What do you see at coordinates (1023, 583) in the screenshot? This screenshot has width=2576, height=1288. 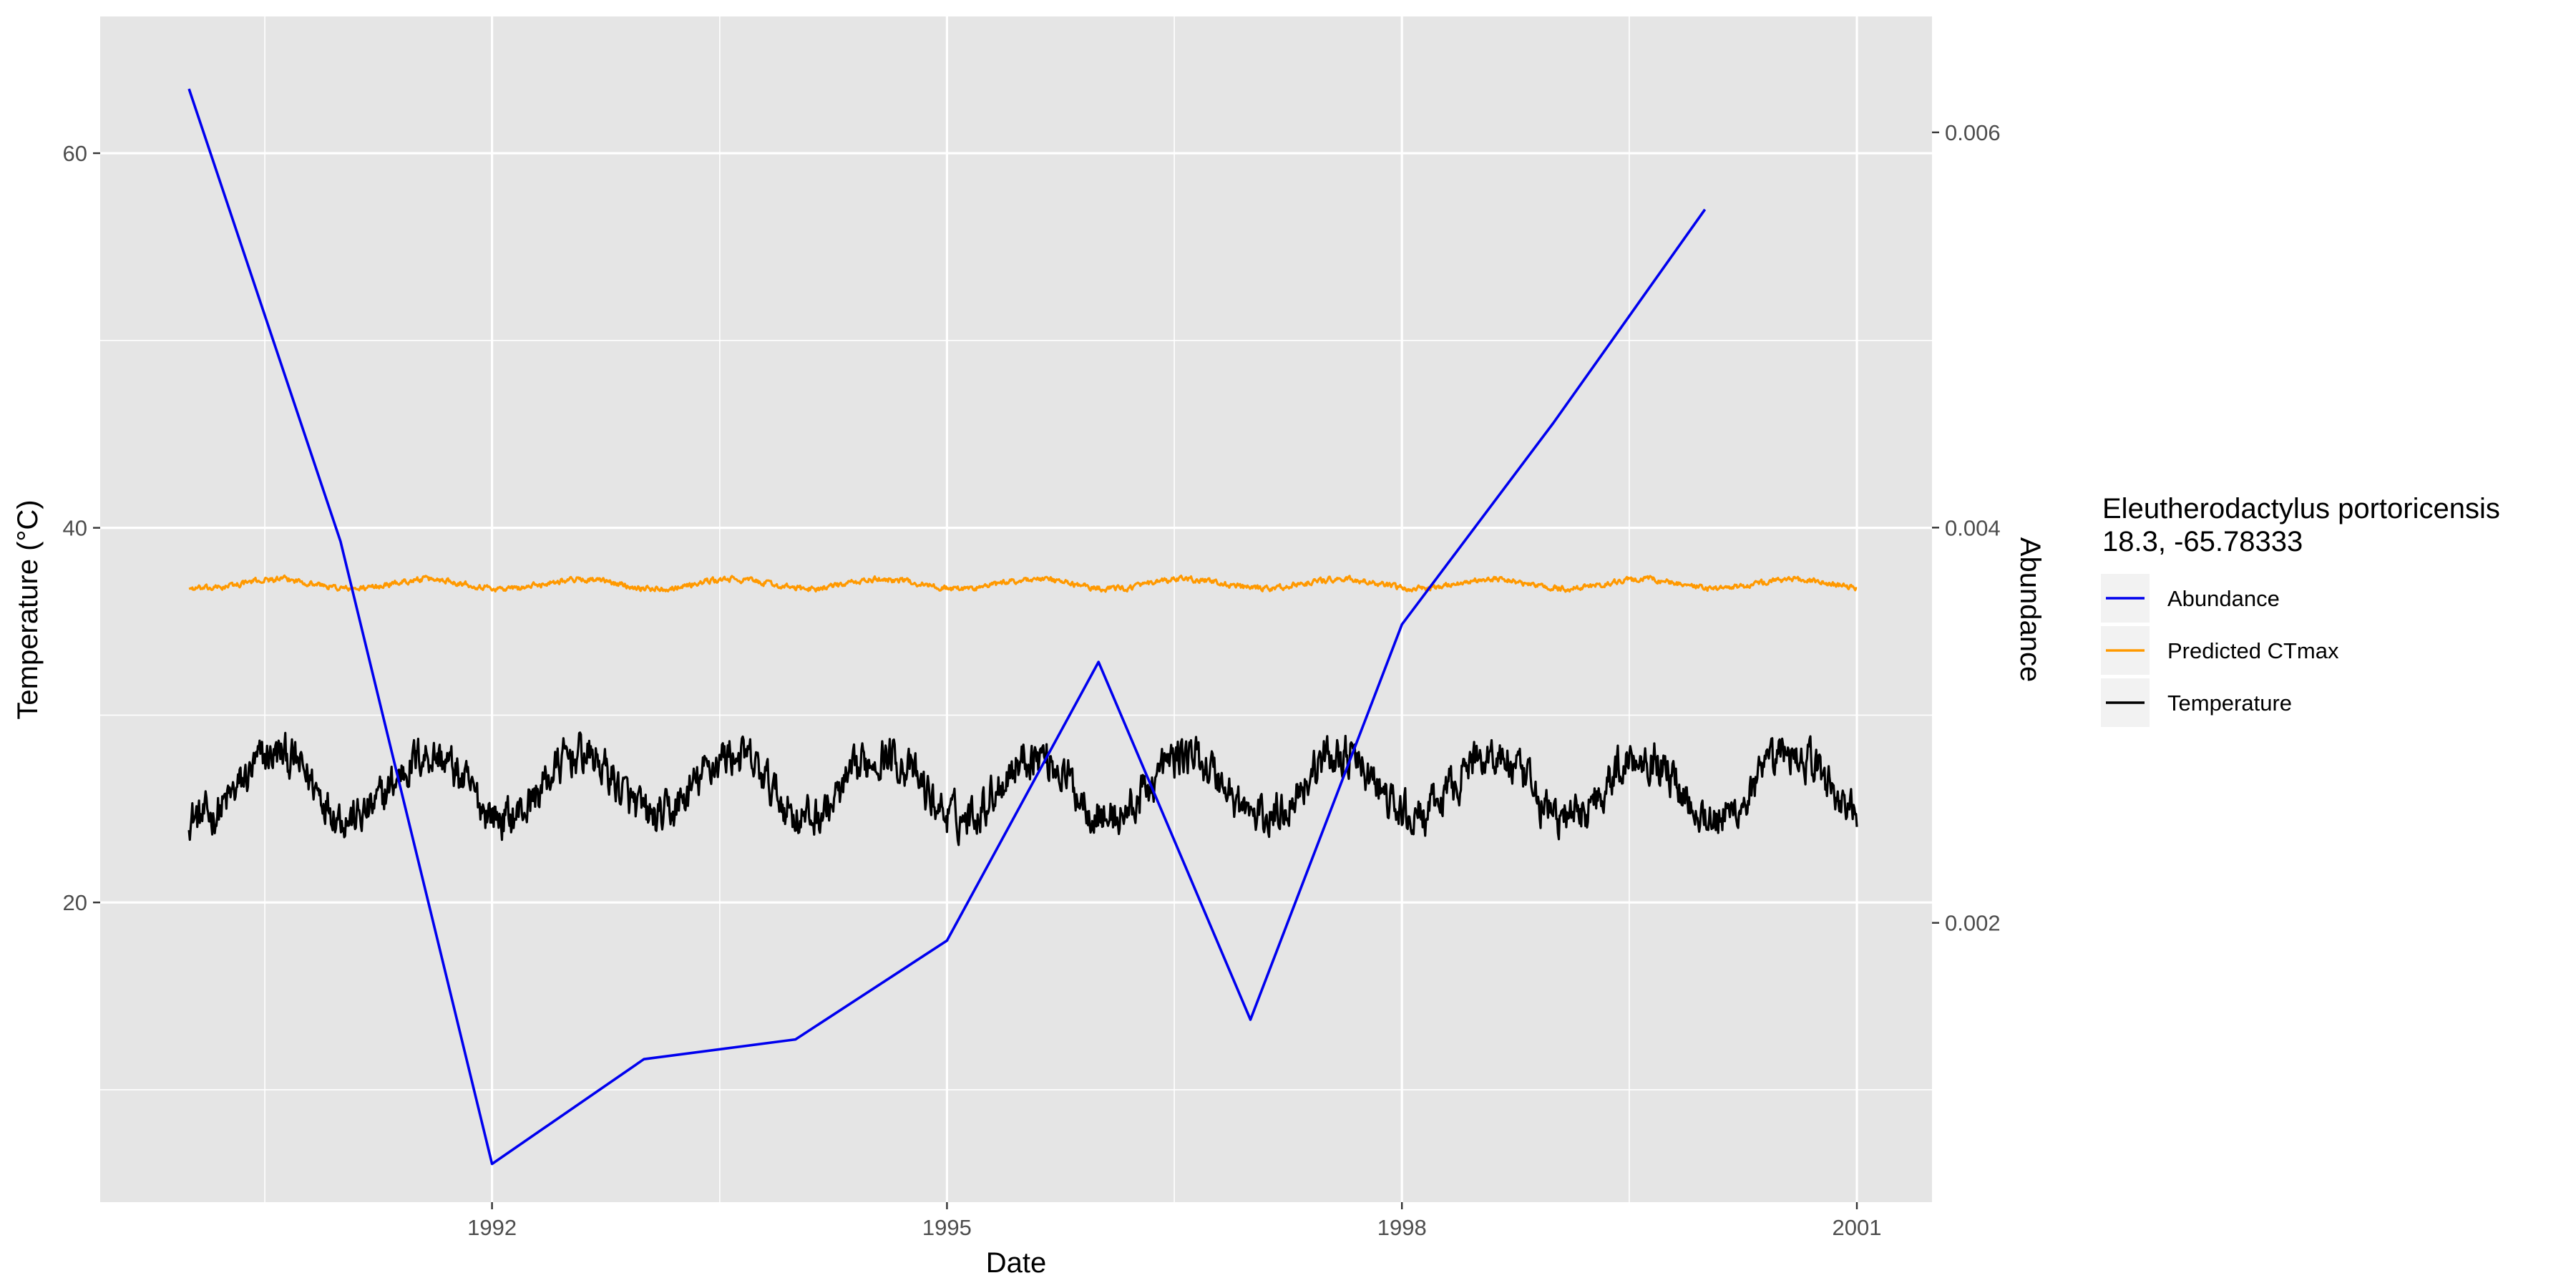 I see `series-line-predicted-ctmax` at bounding box center [1023, 583].